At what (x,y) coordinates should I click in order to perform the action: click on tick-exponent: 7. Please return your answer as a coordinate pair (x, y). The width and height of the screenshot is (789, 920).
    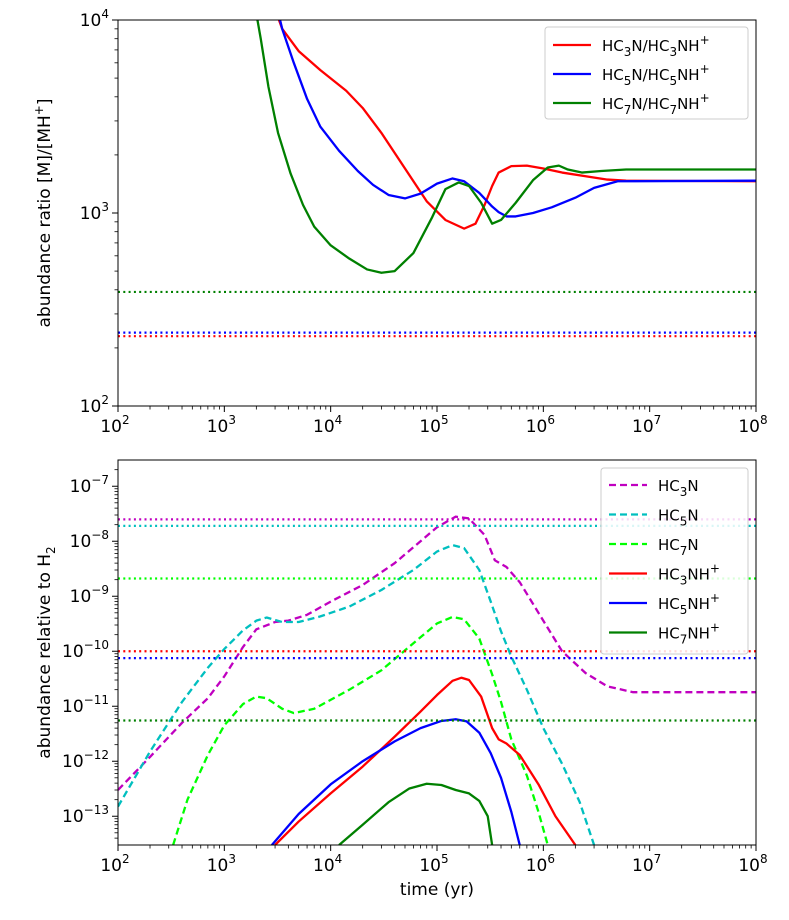
    Looking at the image, I should click on (658, 420).